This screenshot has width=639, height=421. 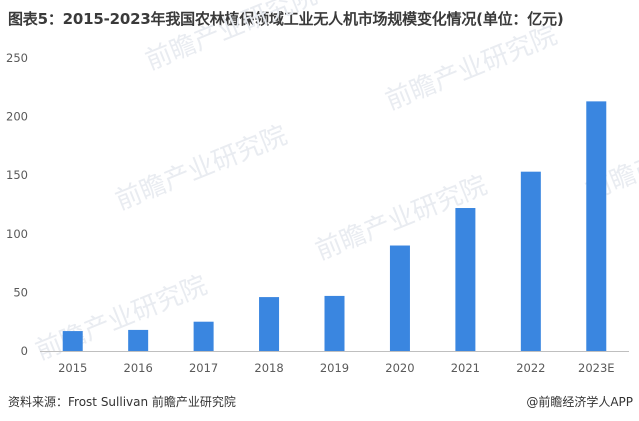 What do you see at coordinates (530, 368) in the screenshot?
I see `x-tick-label: 2022` at bounding box center [530, 368].